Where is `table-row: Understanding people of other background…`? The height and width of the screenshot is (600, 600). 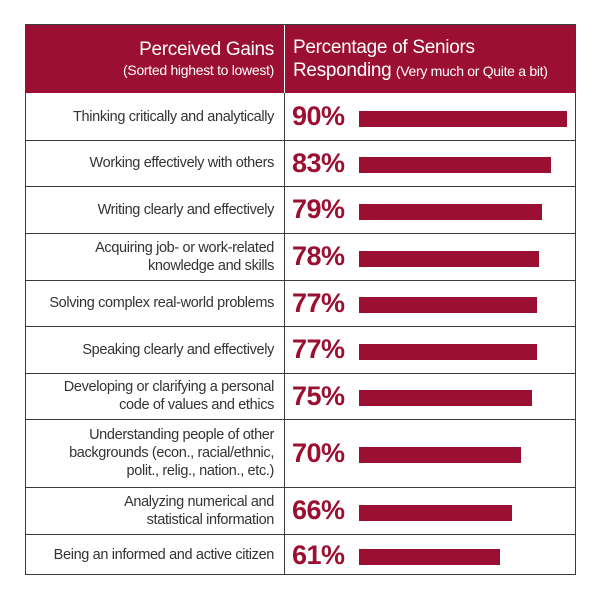 table-row: Understanding people of other background… is located at coordinates (300, 453).